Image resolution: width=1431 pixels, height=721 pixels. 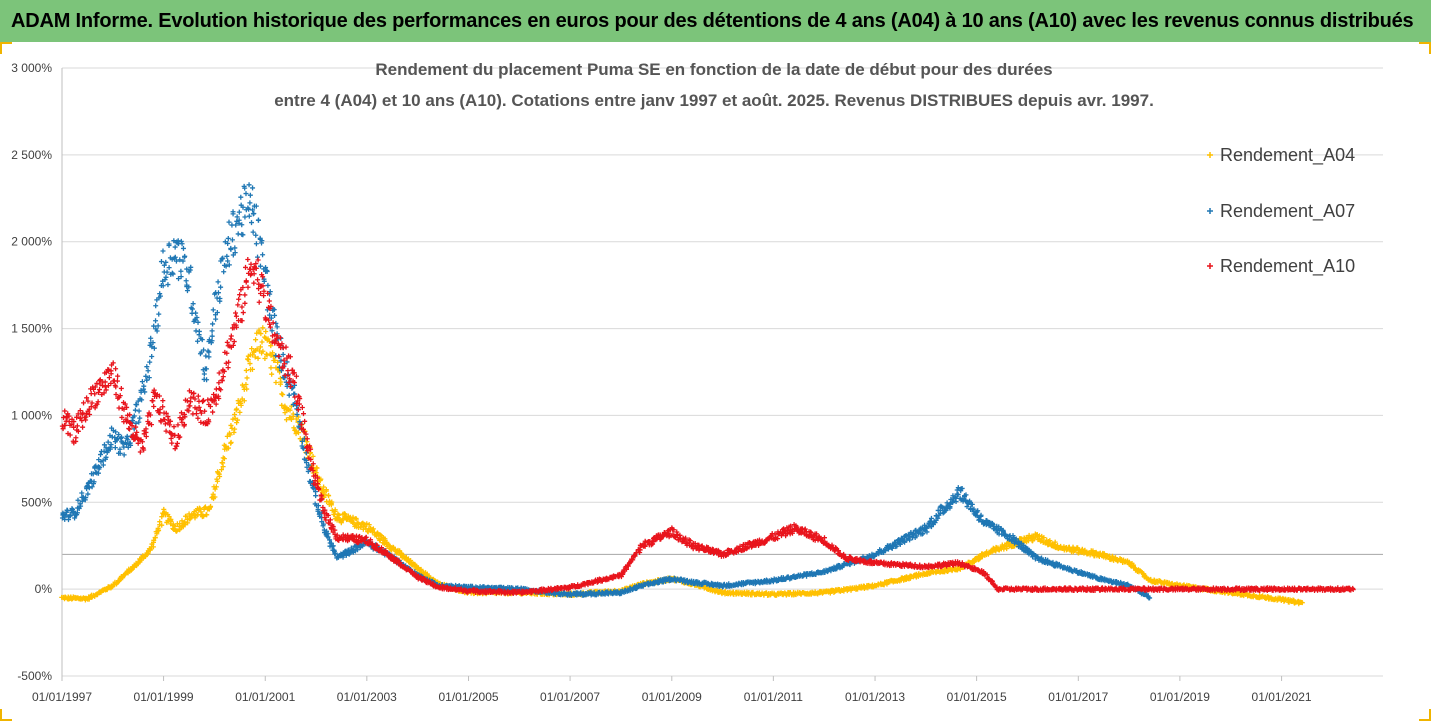 What do you see at coordinates (31, 242) in the screenshot?
I see `y-tick-label: 2 000%` at bounding box center [31, 242].